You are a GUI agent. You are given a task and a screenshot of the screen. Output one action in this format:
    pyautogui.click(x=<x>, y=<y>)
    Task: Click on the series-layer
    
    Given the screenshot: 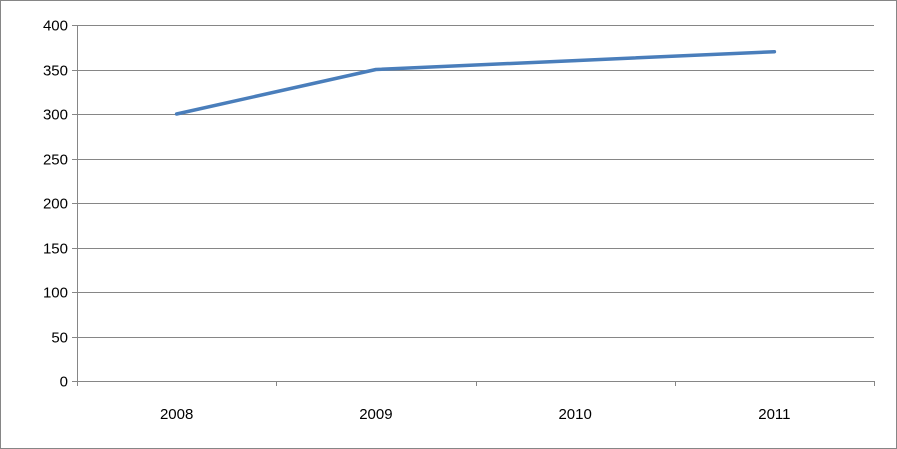 What is the action you would take?
    pyautogui.click(x=475, y=82)
    